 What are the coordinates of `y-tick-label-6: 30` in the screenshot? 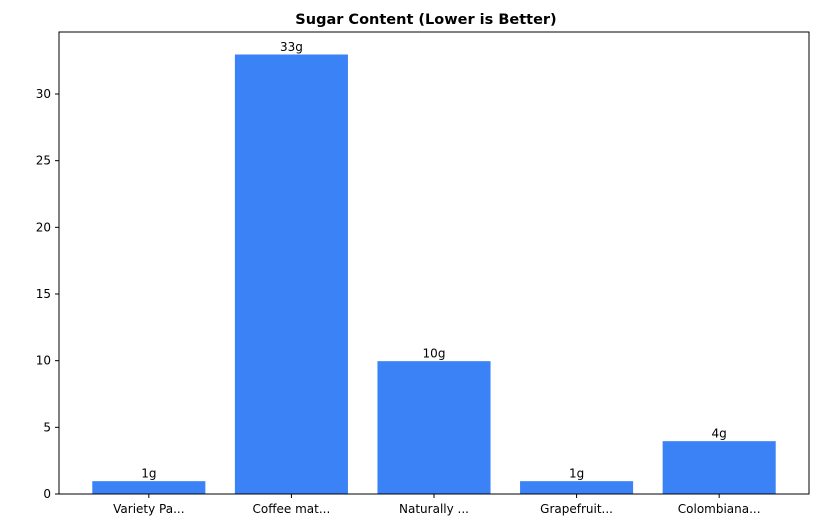 It's located at (43, 94).